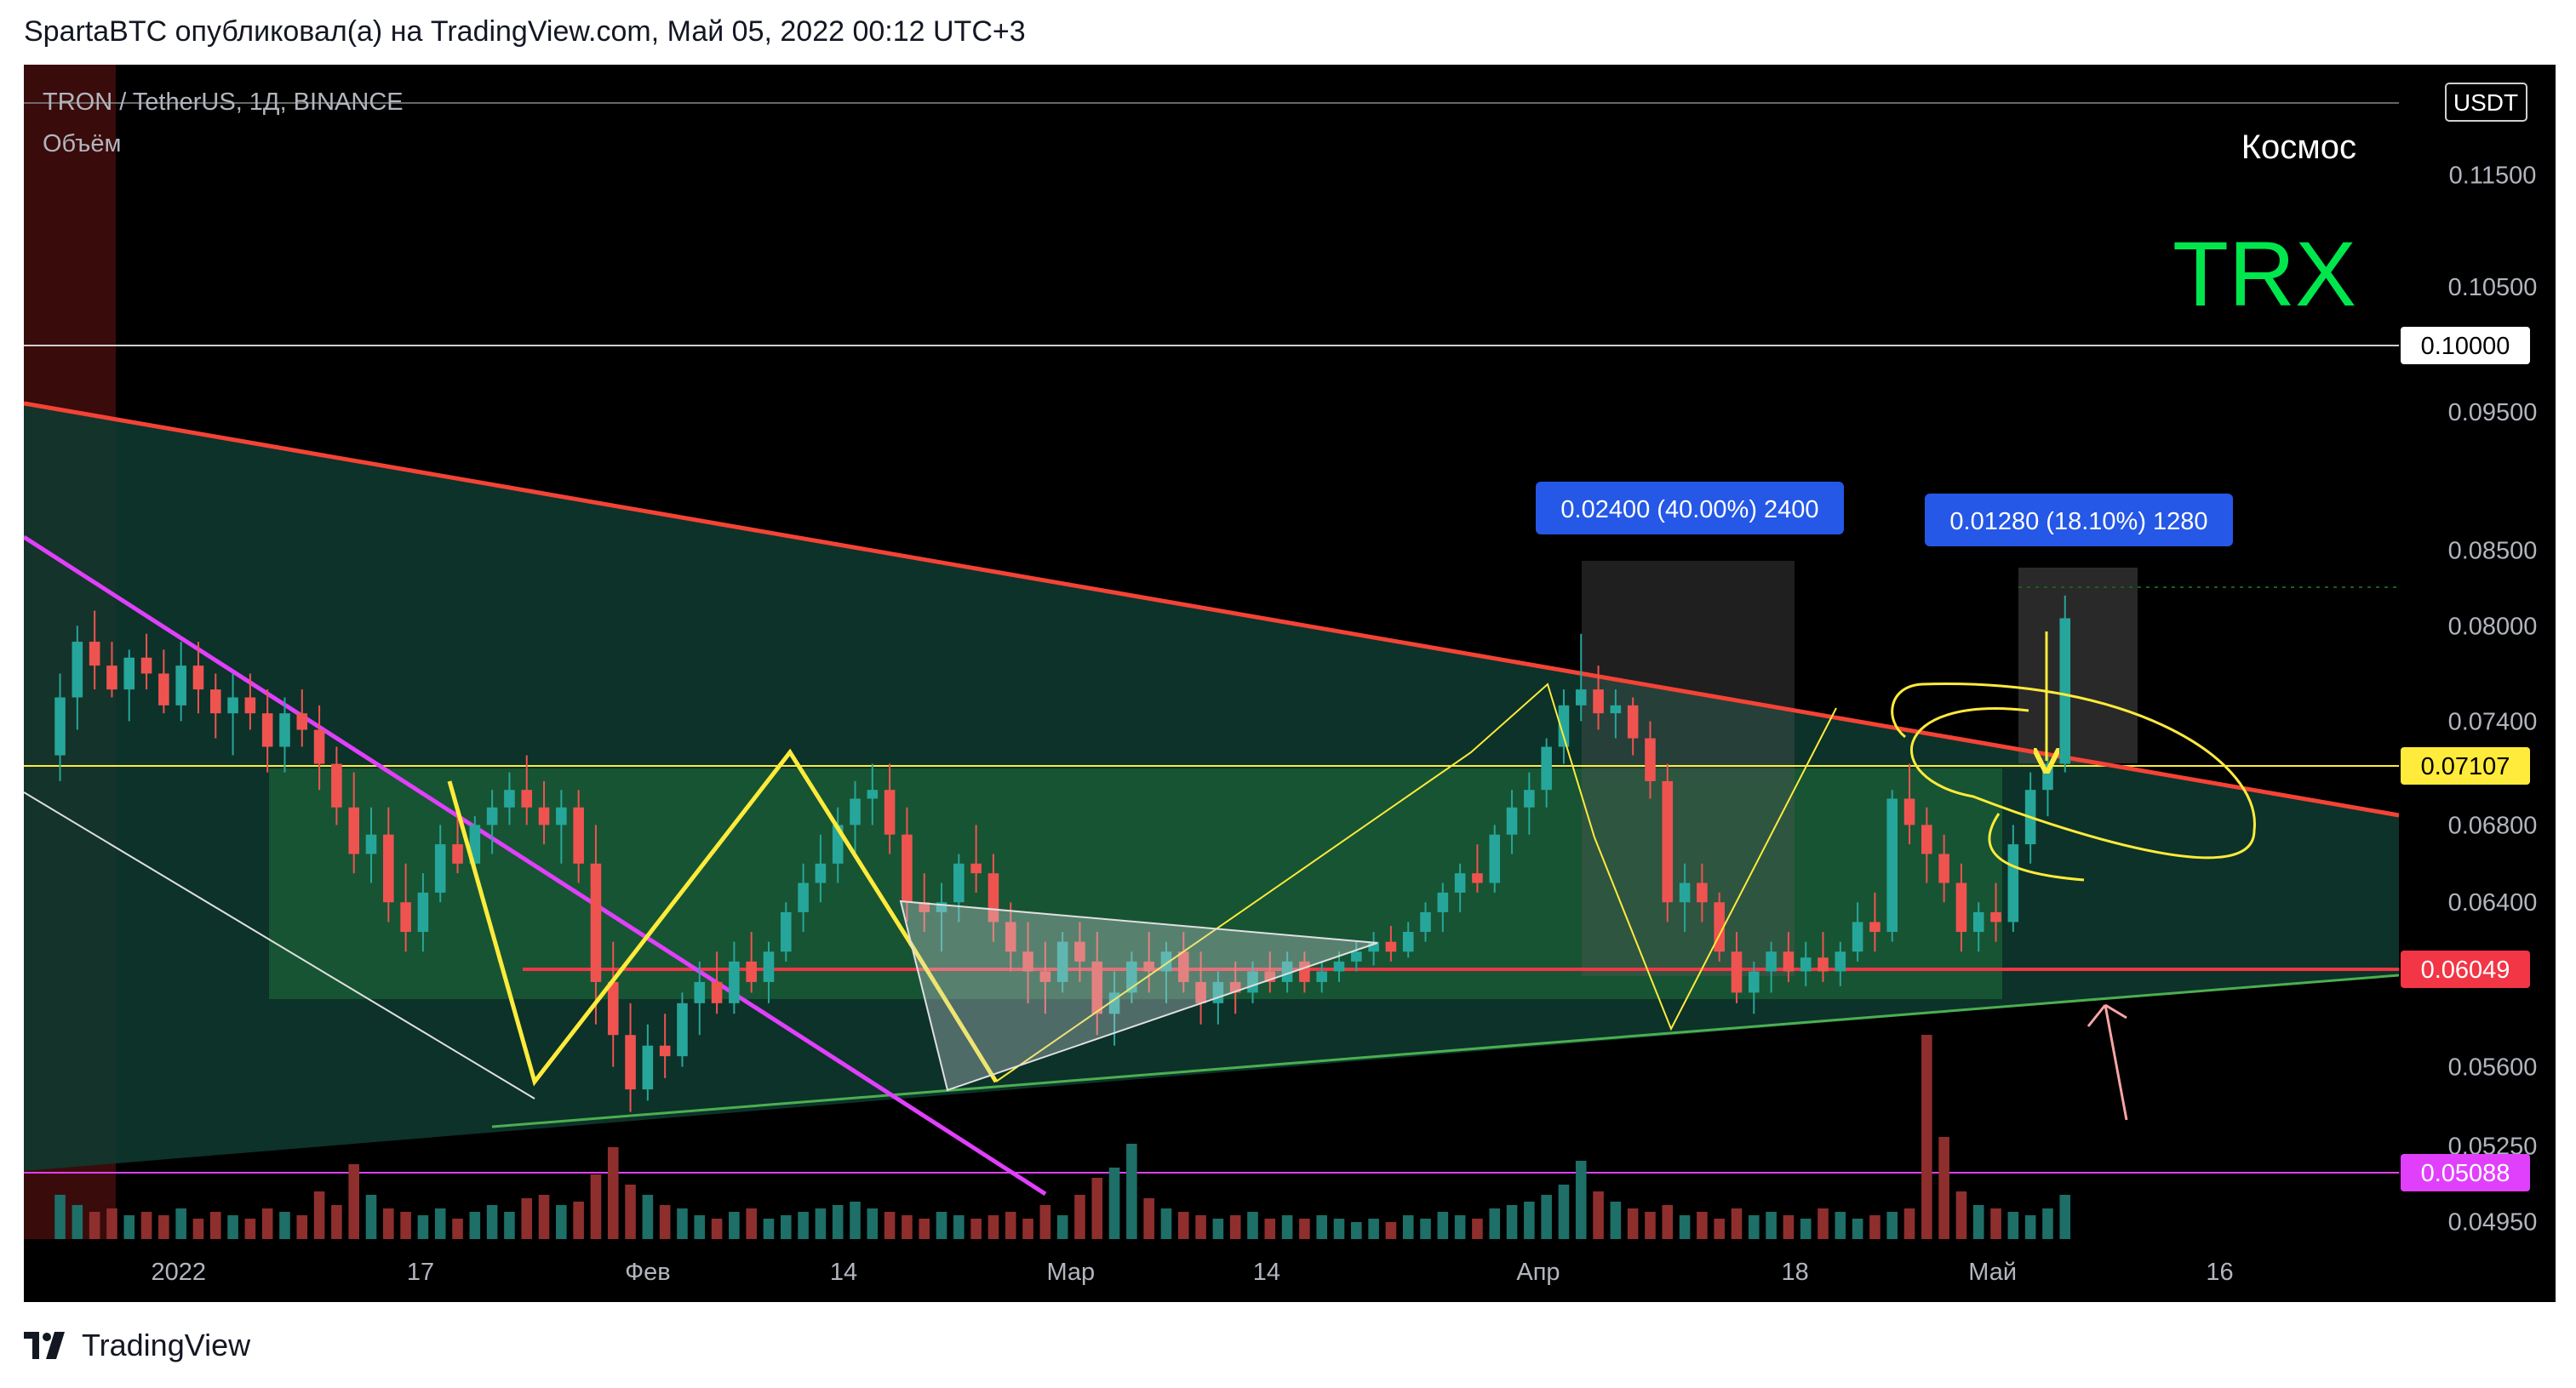  What do you see at coordinates (1062, 1137) in the screenshot?
I see `volume-bars` at bounding box center [1062, 1137].